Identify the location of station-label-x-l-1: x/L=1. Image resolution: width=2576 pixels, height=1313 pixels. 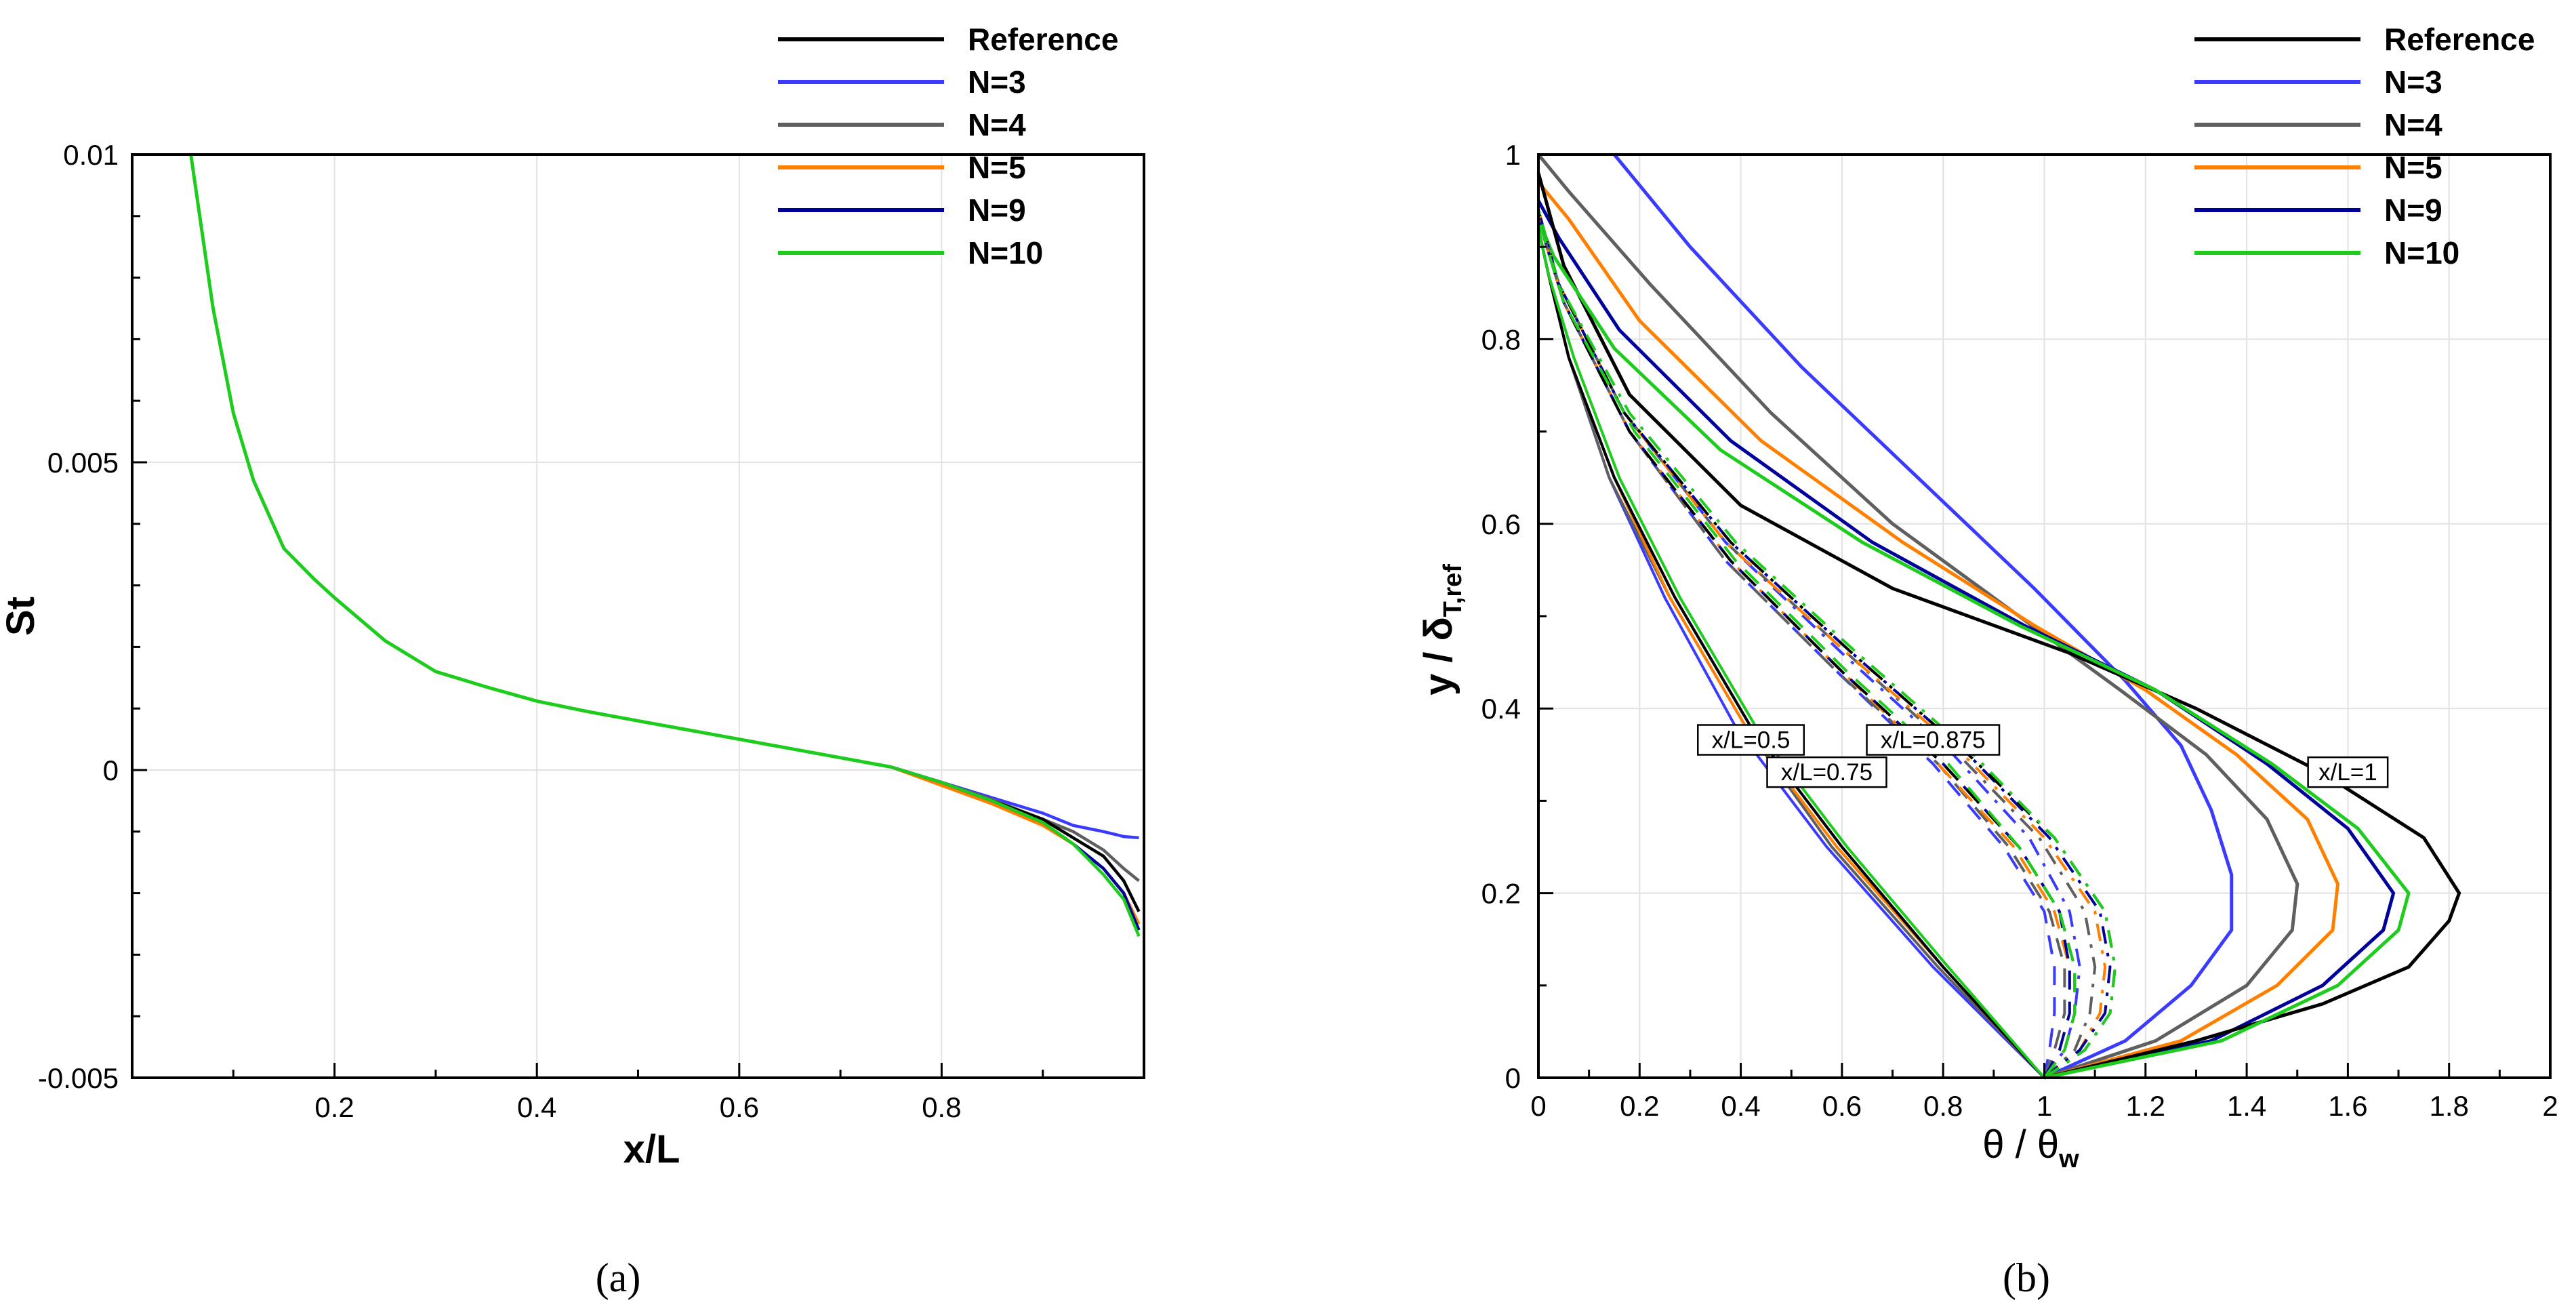
(2348, 772).